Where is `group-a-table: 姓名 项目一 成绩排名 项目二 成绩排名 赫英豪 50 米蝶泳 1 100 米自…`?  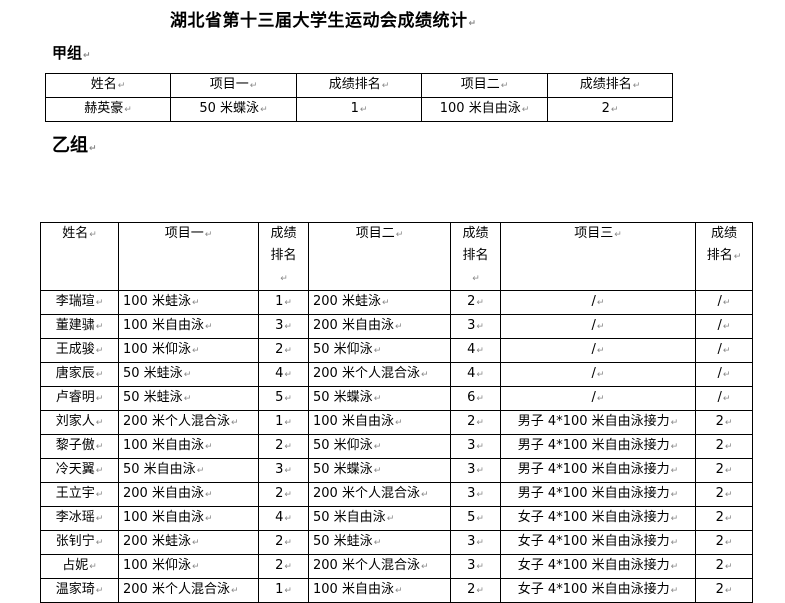
group-a-table: 姓名 项目一 成绩排名 项目二 成绩排名 赫英豪 50 米蝶泳 1 100 米自… is located at coordinates (359, 97).